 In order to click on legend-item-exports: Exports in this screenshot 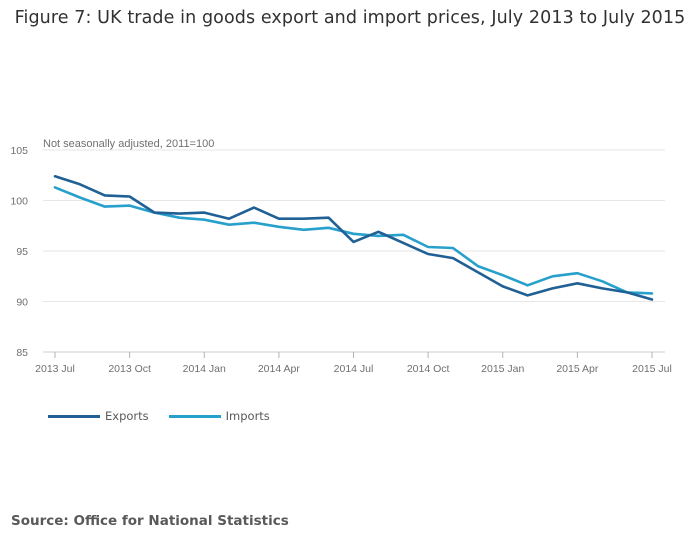, I will do `click(98, 416)`.